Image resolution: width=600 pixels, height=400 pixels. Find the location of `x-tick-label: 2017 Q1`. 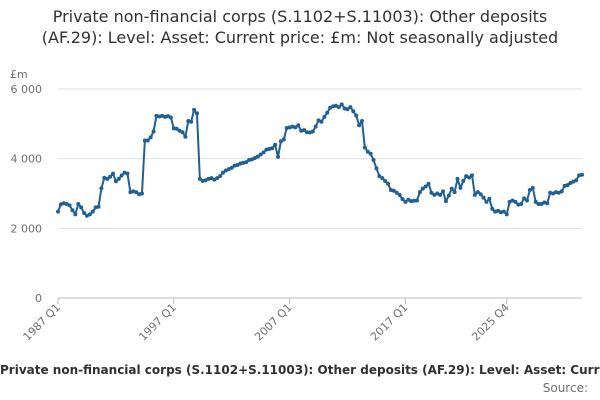

x-tick-label: 2017 Q1 is located at coordinates (389, 322).